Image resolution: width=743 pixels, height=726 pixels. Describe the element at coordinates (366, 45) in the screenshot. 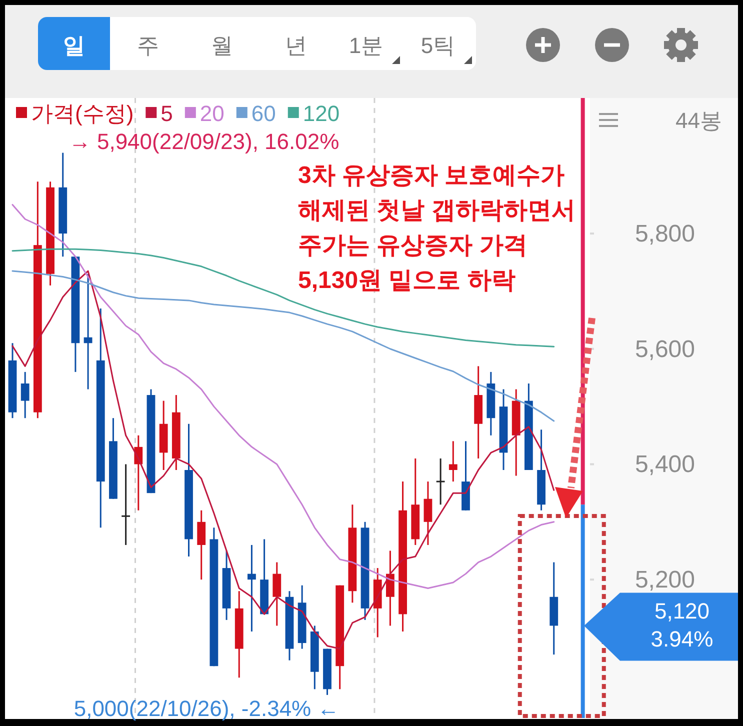

I see `text: 1분` at that location.